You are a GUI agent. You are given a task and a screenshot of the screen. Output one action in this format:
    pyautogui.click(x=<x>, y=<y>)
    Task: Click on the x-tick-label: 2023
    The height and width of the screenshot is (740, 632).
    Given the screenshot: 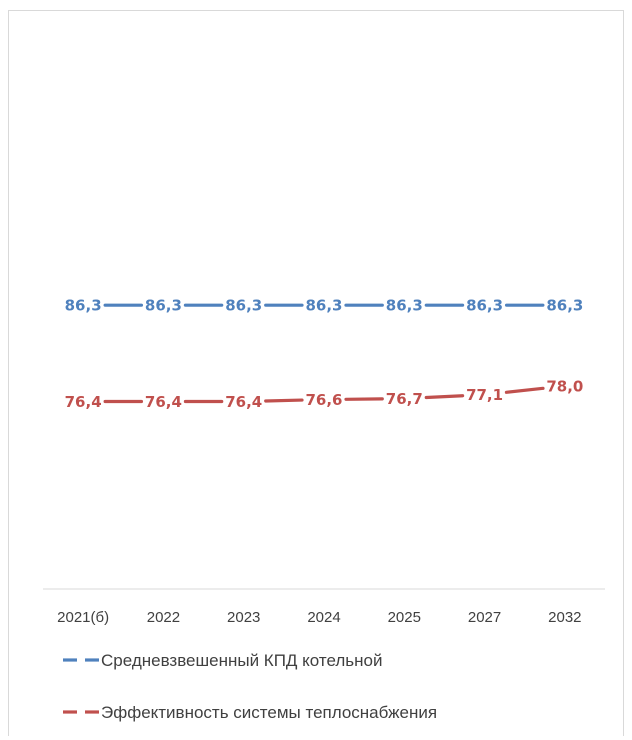 What is the action you would take?
    pyautogui.click(x=243, y=617)
    